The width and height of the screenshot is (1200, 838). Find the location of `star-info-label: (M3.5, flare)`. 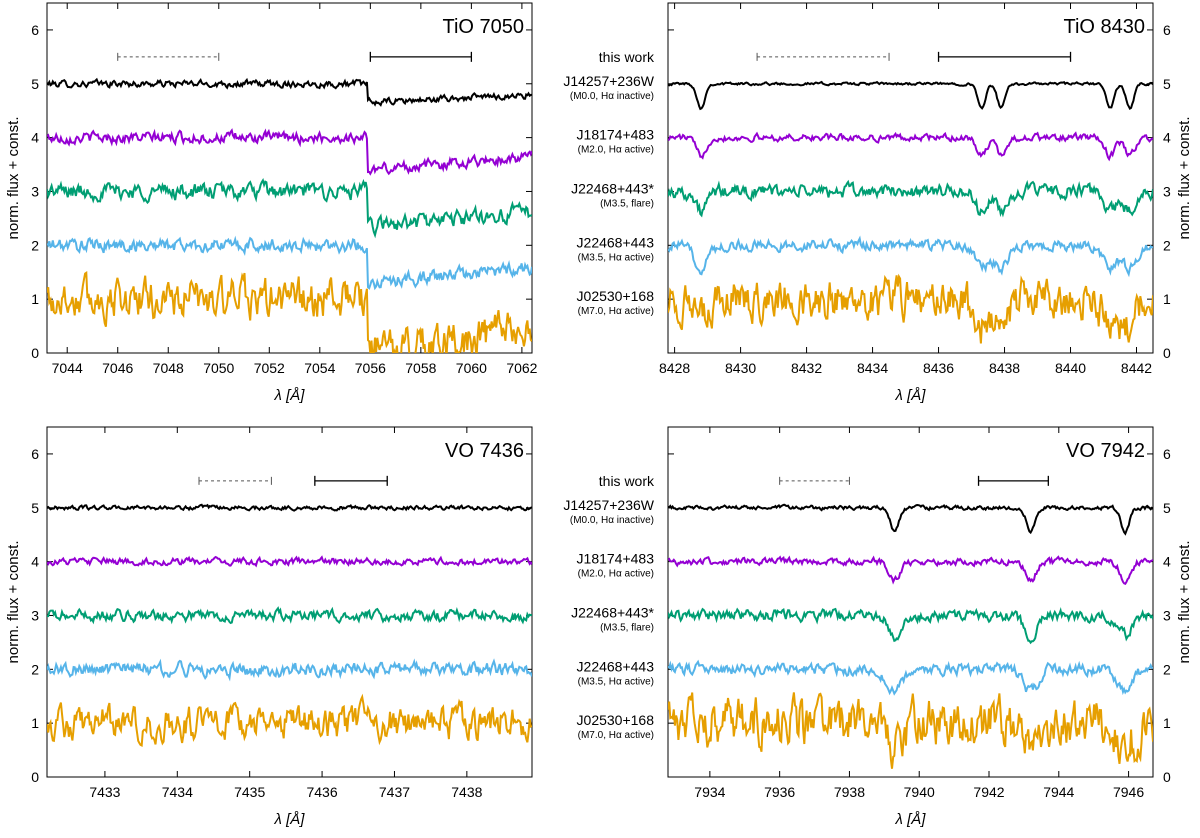

star-info-label: (M3.5, flare) is located at coordinates (627, 203).